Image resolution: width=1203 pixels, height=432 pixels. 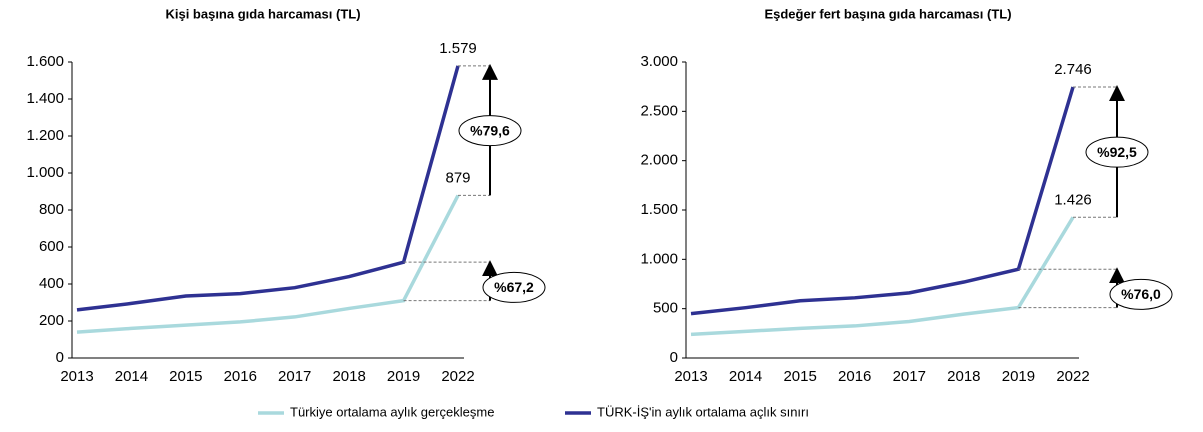 I want to click on y-tick-label: 2.000, so click(x=659, y=160).